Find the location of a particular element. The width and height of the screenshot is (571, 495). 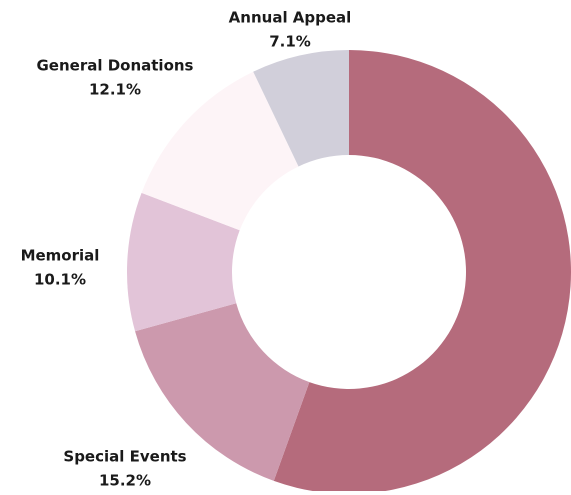

slice-value-label: 12.1% is located at coordinates (115, 90).